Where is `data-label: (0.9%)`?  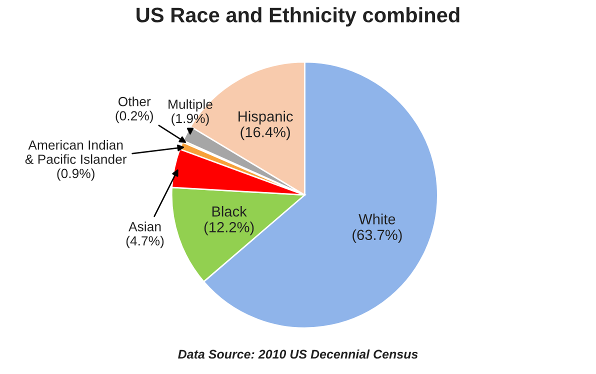 data-label: (0.9%) is located at coordinates (75, 174).